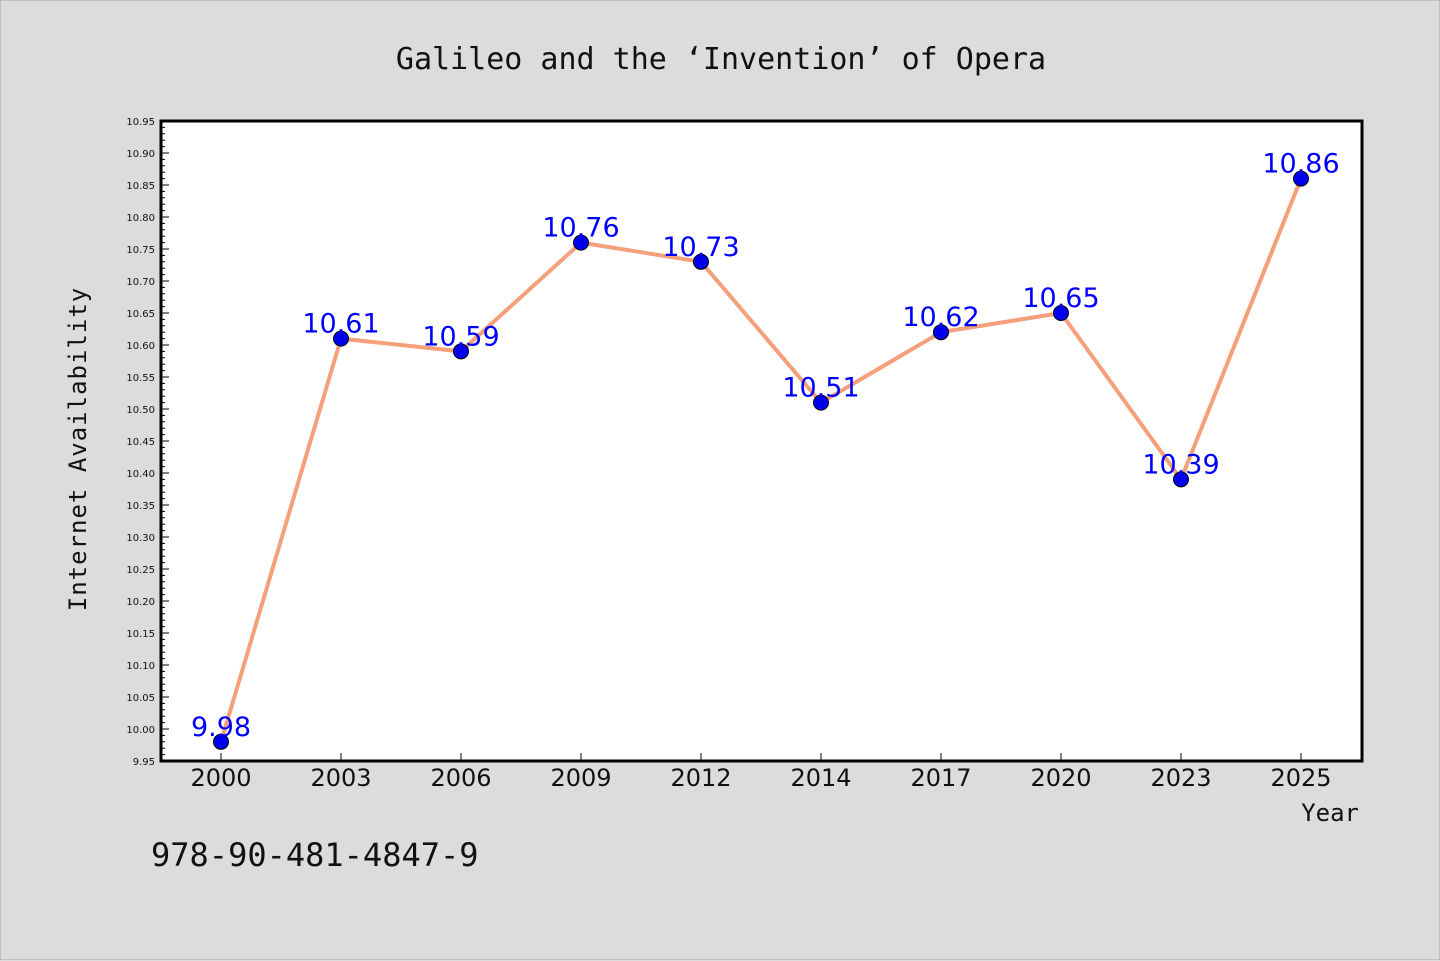  What do you see at coordinates (140, 474) in the screenshot?
I see `y-tick-label: 10.40` at bounding box center [140, 474].